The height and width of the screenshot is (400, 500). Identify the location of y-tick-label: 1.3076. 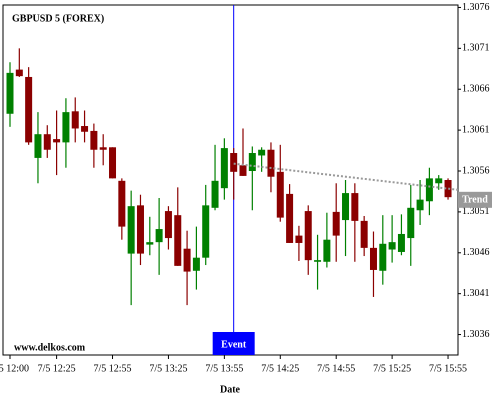
(476, 7).